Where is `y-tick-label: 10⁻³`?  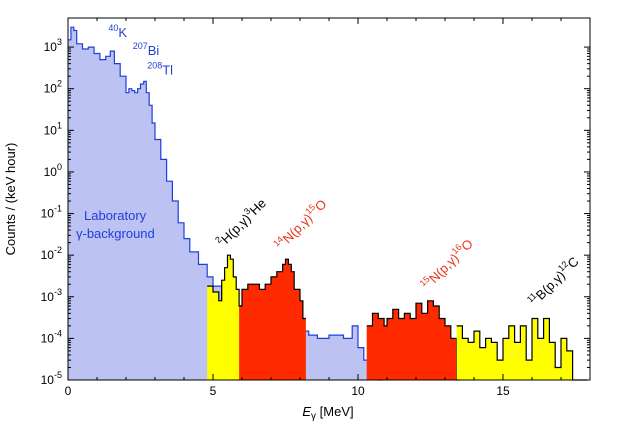
y-tick-label: 10⁻³ is located at coordinates (51, 295).